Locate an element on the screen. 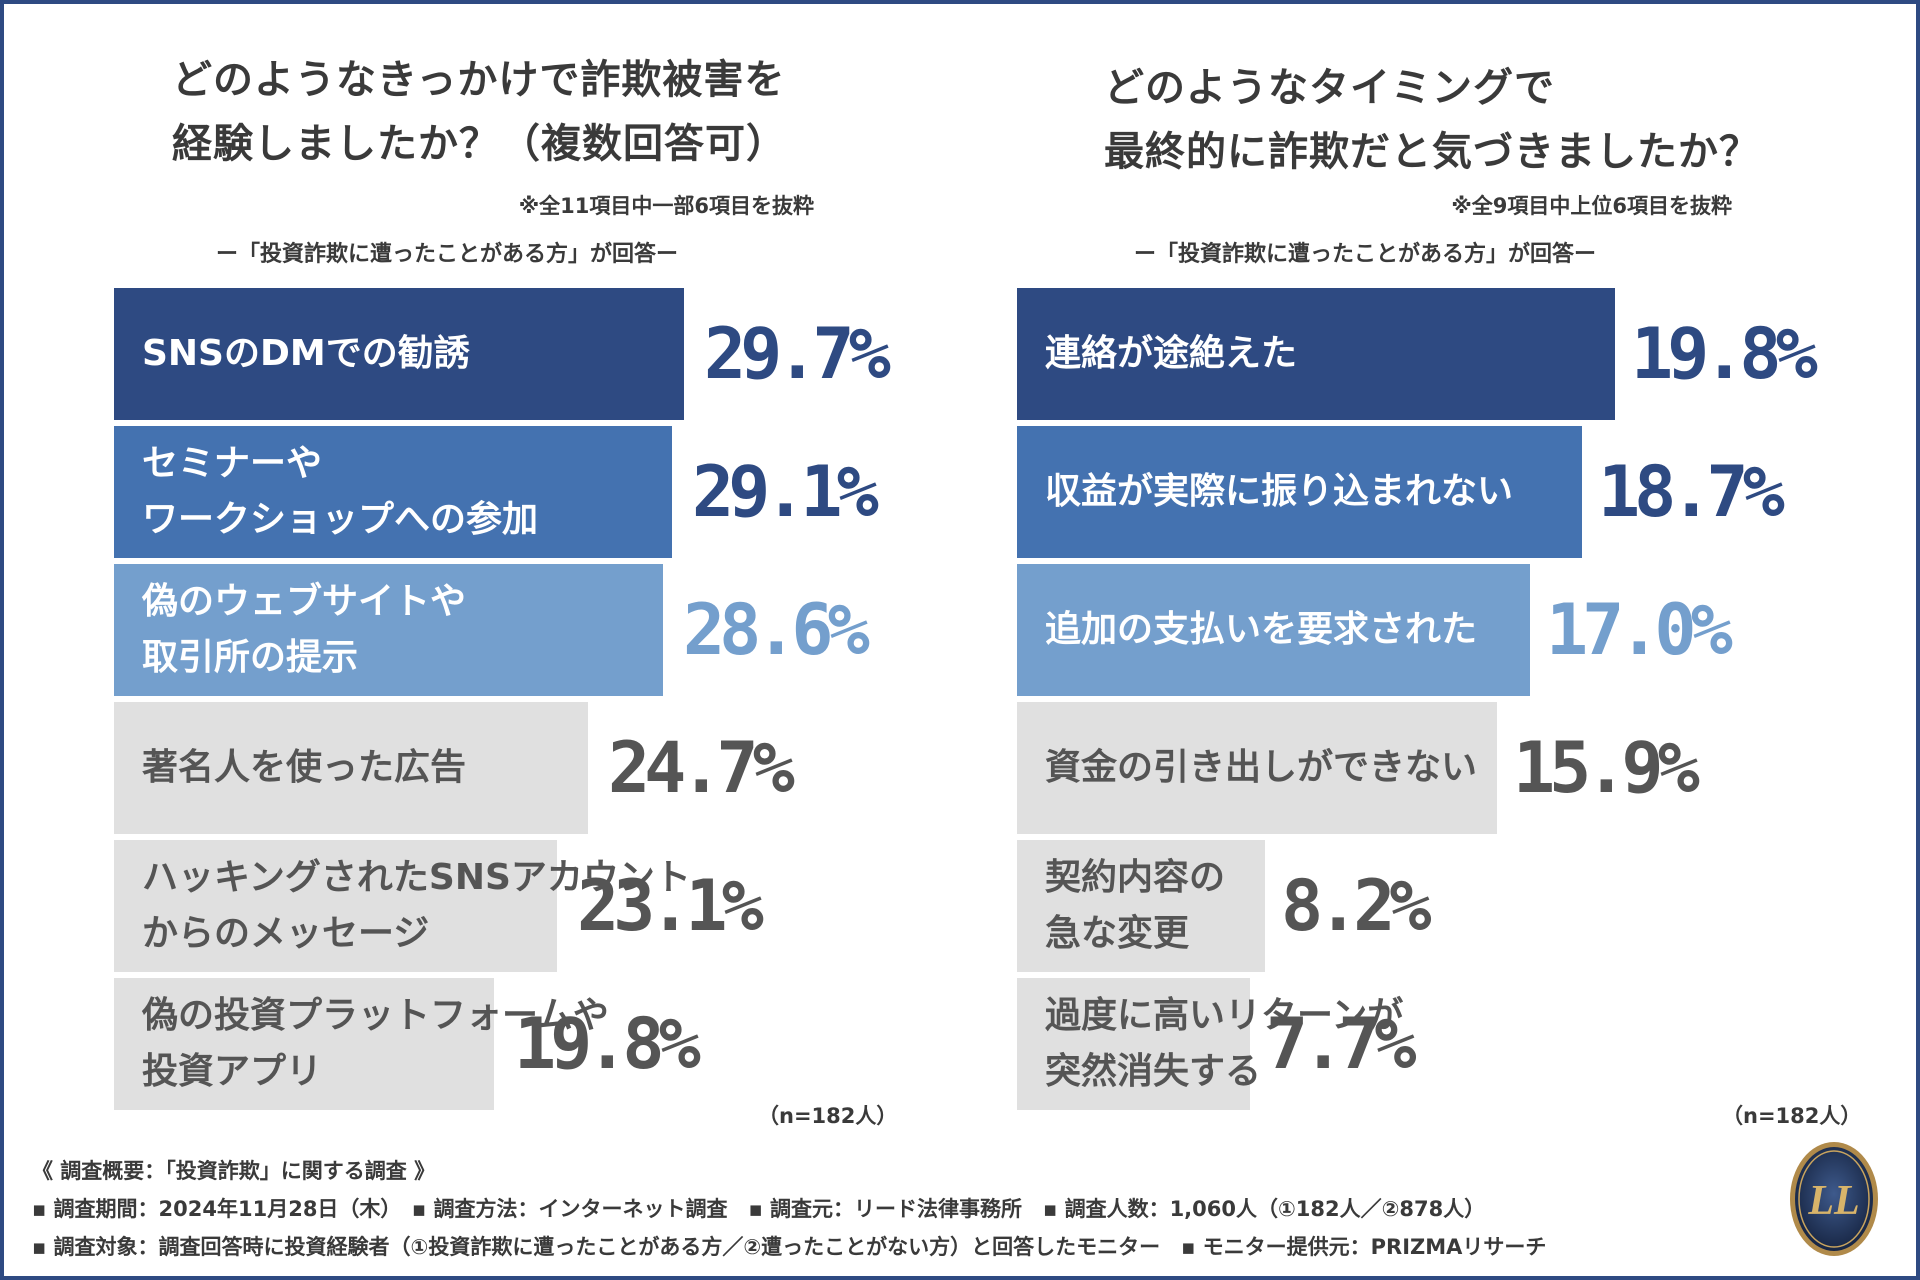  bar-label-line: セミナーや is located at coordinates (232, 463).